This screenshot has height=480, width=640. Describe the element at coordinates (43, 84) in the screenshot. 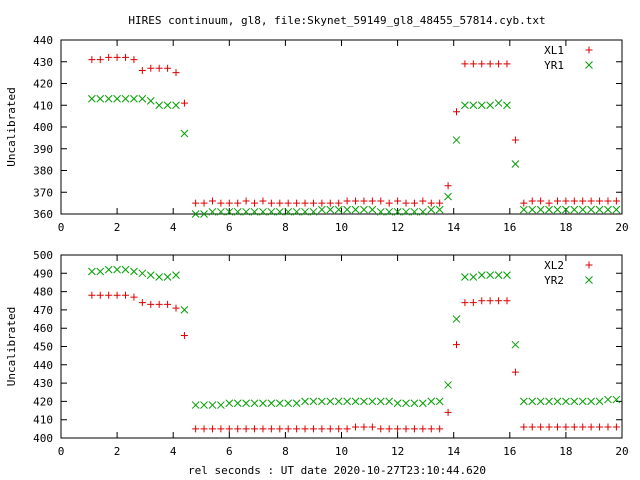

I see `y-tick-label: 420` at that location.